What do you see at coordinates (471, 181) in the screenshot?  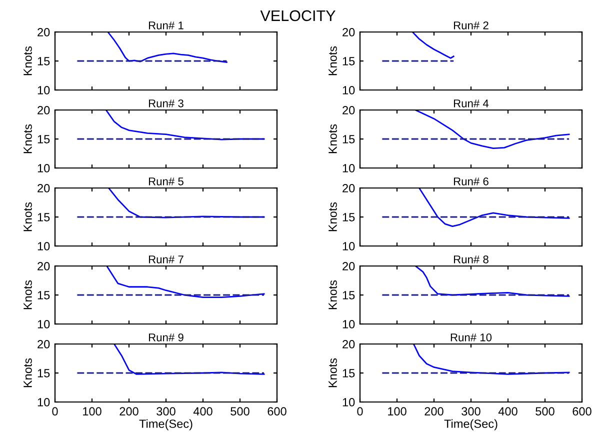 I see `chart-title: Run# 6` at bounding box center [471, 181].